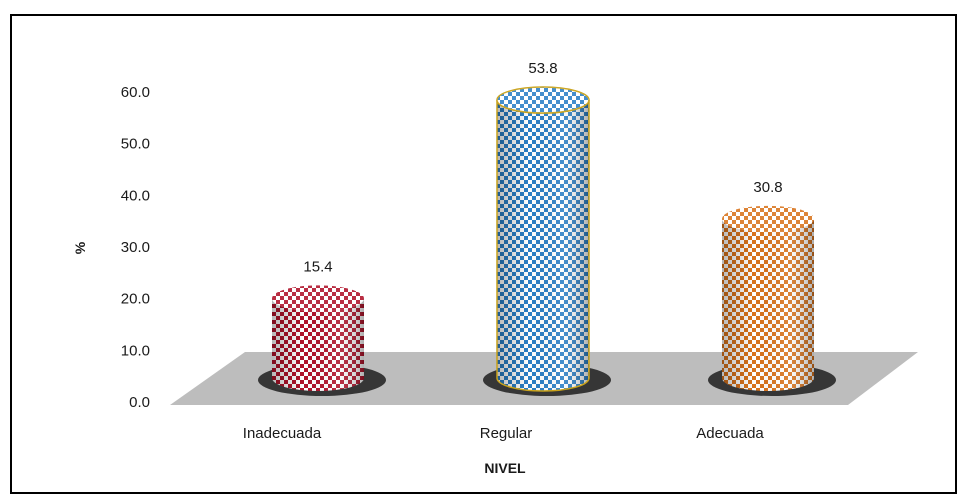 The width and height of the screenshot is (964, 501). Describe the element at coordinates (542, 68) in the screenshot. I see `data-label: 53.8` at that location.